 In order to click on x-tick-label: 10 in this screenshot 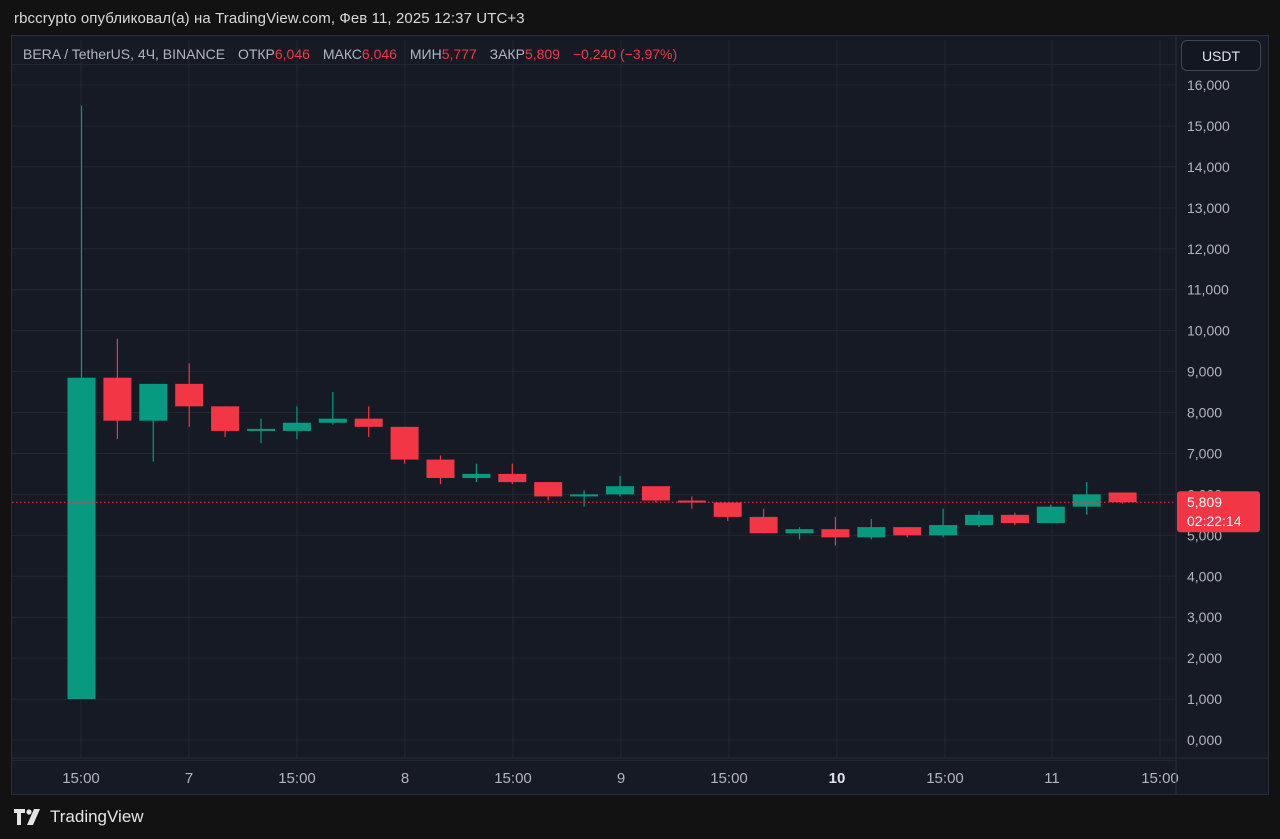, I will do `click(837, 778)`.